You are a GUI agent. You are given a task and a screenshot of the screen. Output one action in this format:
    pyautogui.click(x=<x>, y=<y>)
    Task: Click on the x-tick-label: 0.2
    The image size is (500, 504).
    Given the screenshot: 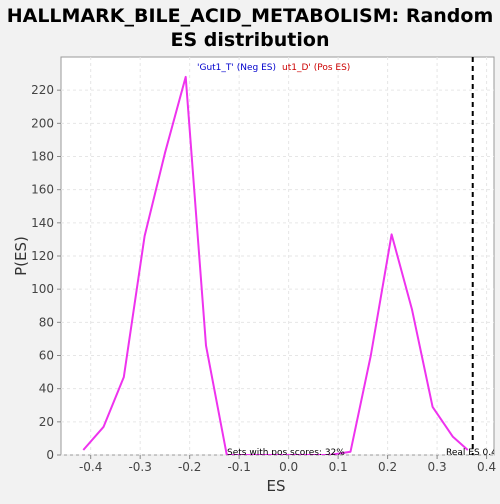 What is the action you would take?
    pyautogui.click(x=387, y=467)
    